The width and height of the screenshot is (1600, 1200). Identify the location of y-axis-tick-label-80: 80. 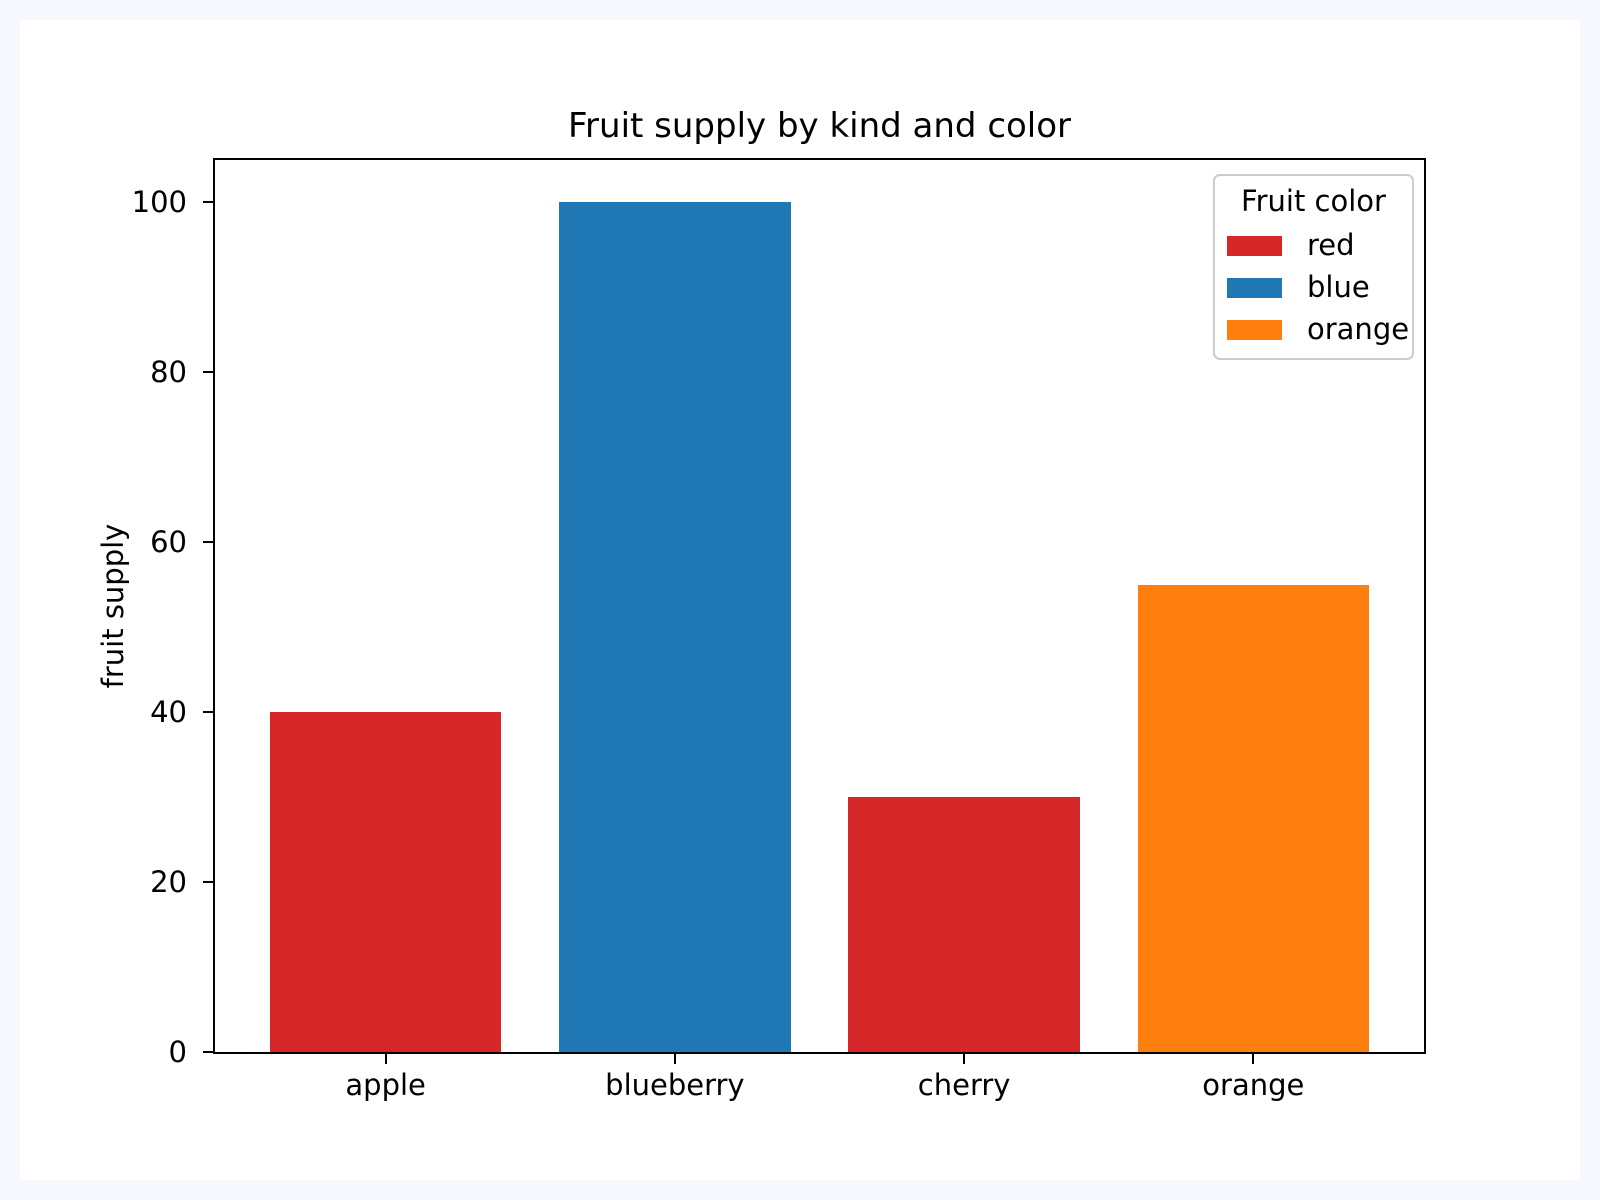
(168, 372).